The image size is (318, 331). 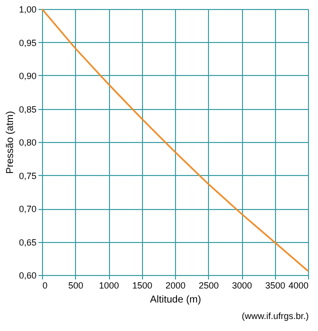 What do you see at coordinates (27, 209) in the screenshot?
I see `y-tick-label: 0,70` at bounding box center [27, 209].